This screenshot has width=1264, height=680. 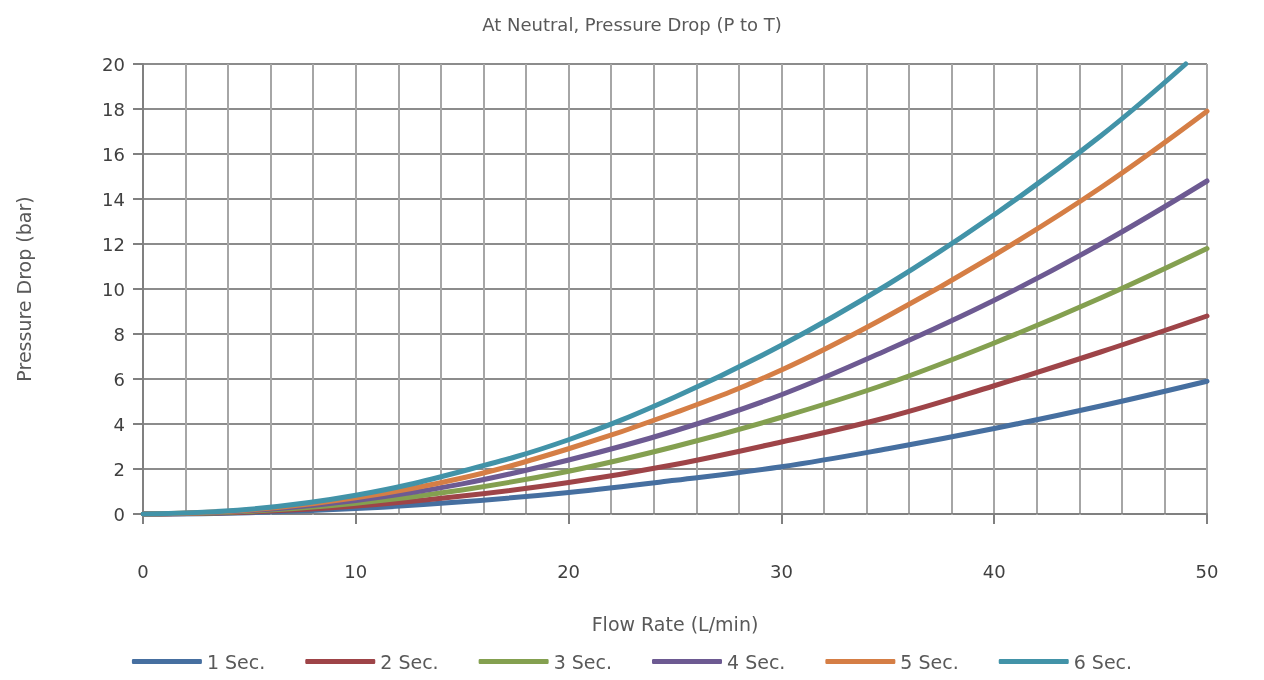 What do you see at coordinates (143, 571) in the screenshot?
I see `x-tick-label: 0` at bounding box center [143, 571].